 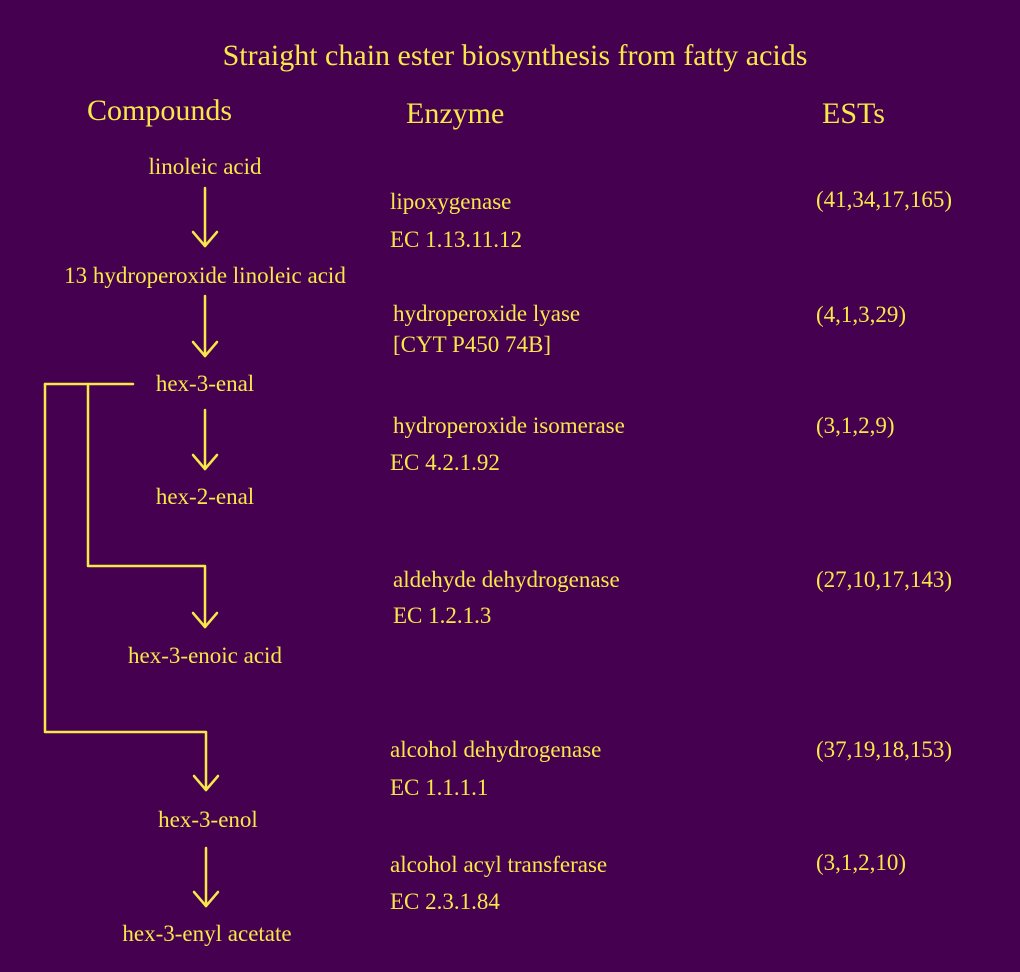 What do you see at coordinates (456, 239) in the screenshot?
I see `enzyme-ec: EC 1.13.11.12` at bounding box center [456, 239].